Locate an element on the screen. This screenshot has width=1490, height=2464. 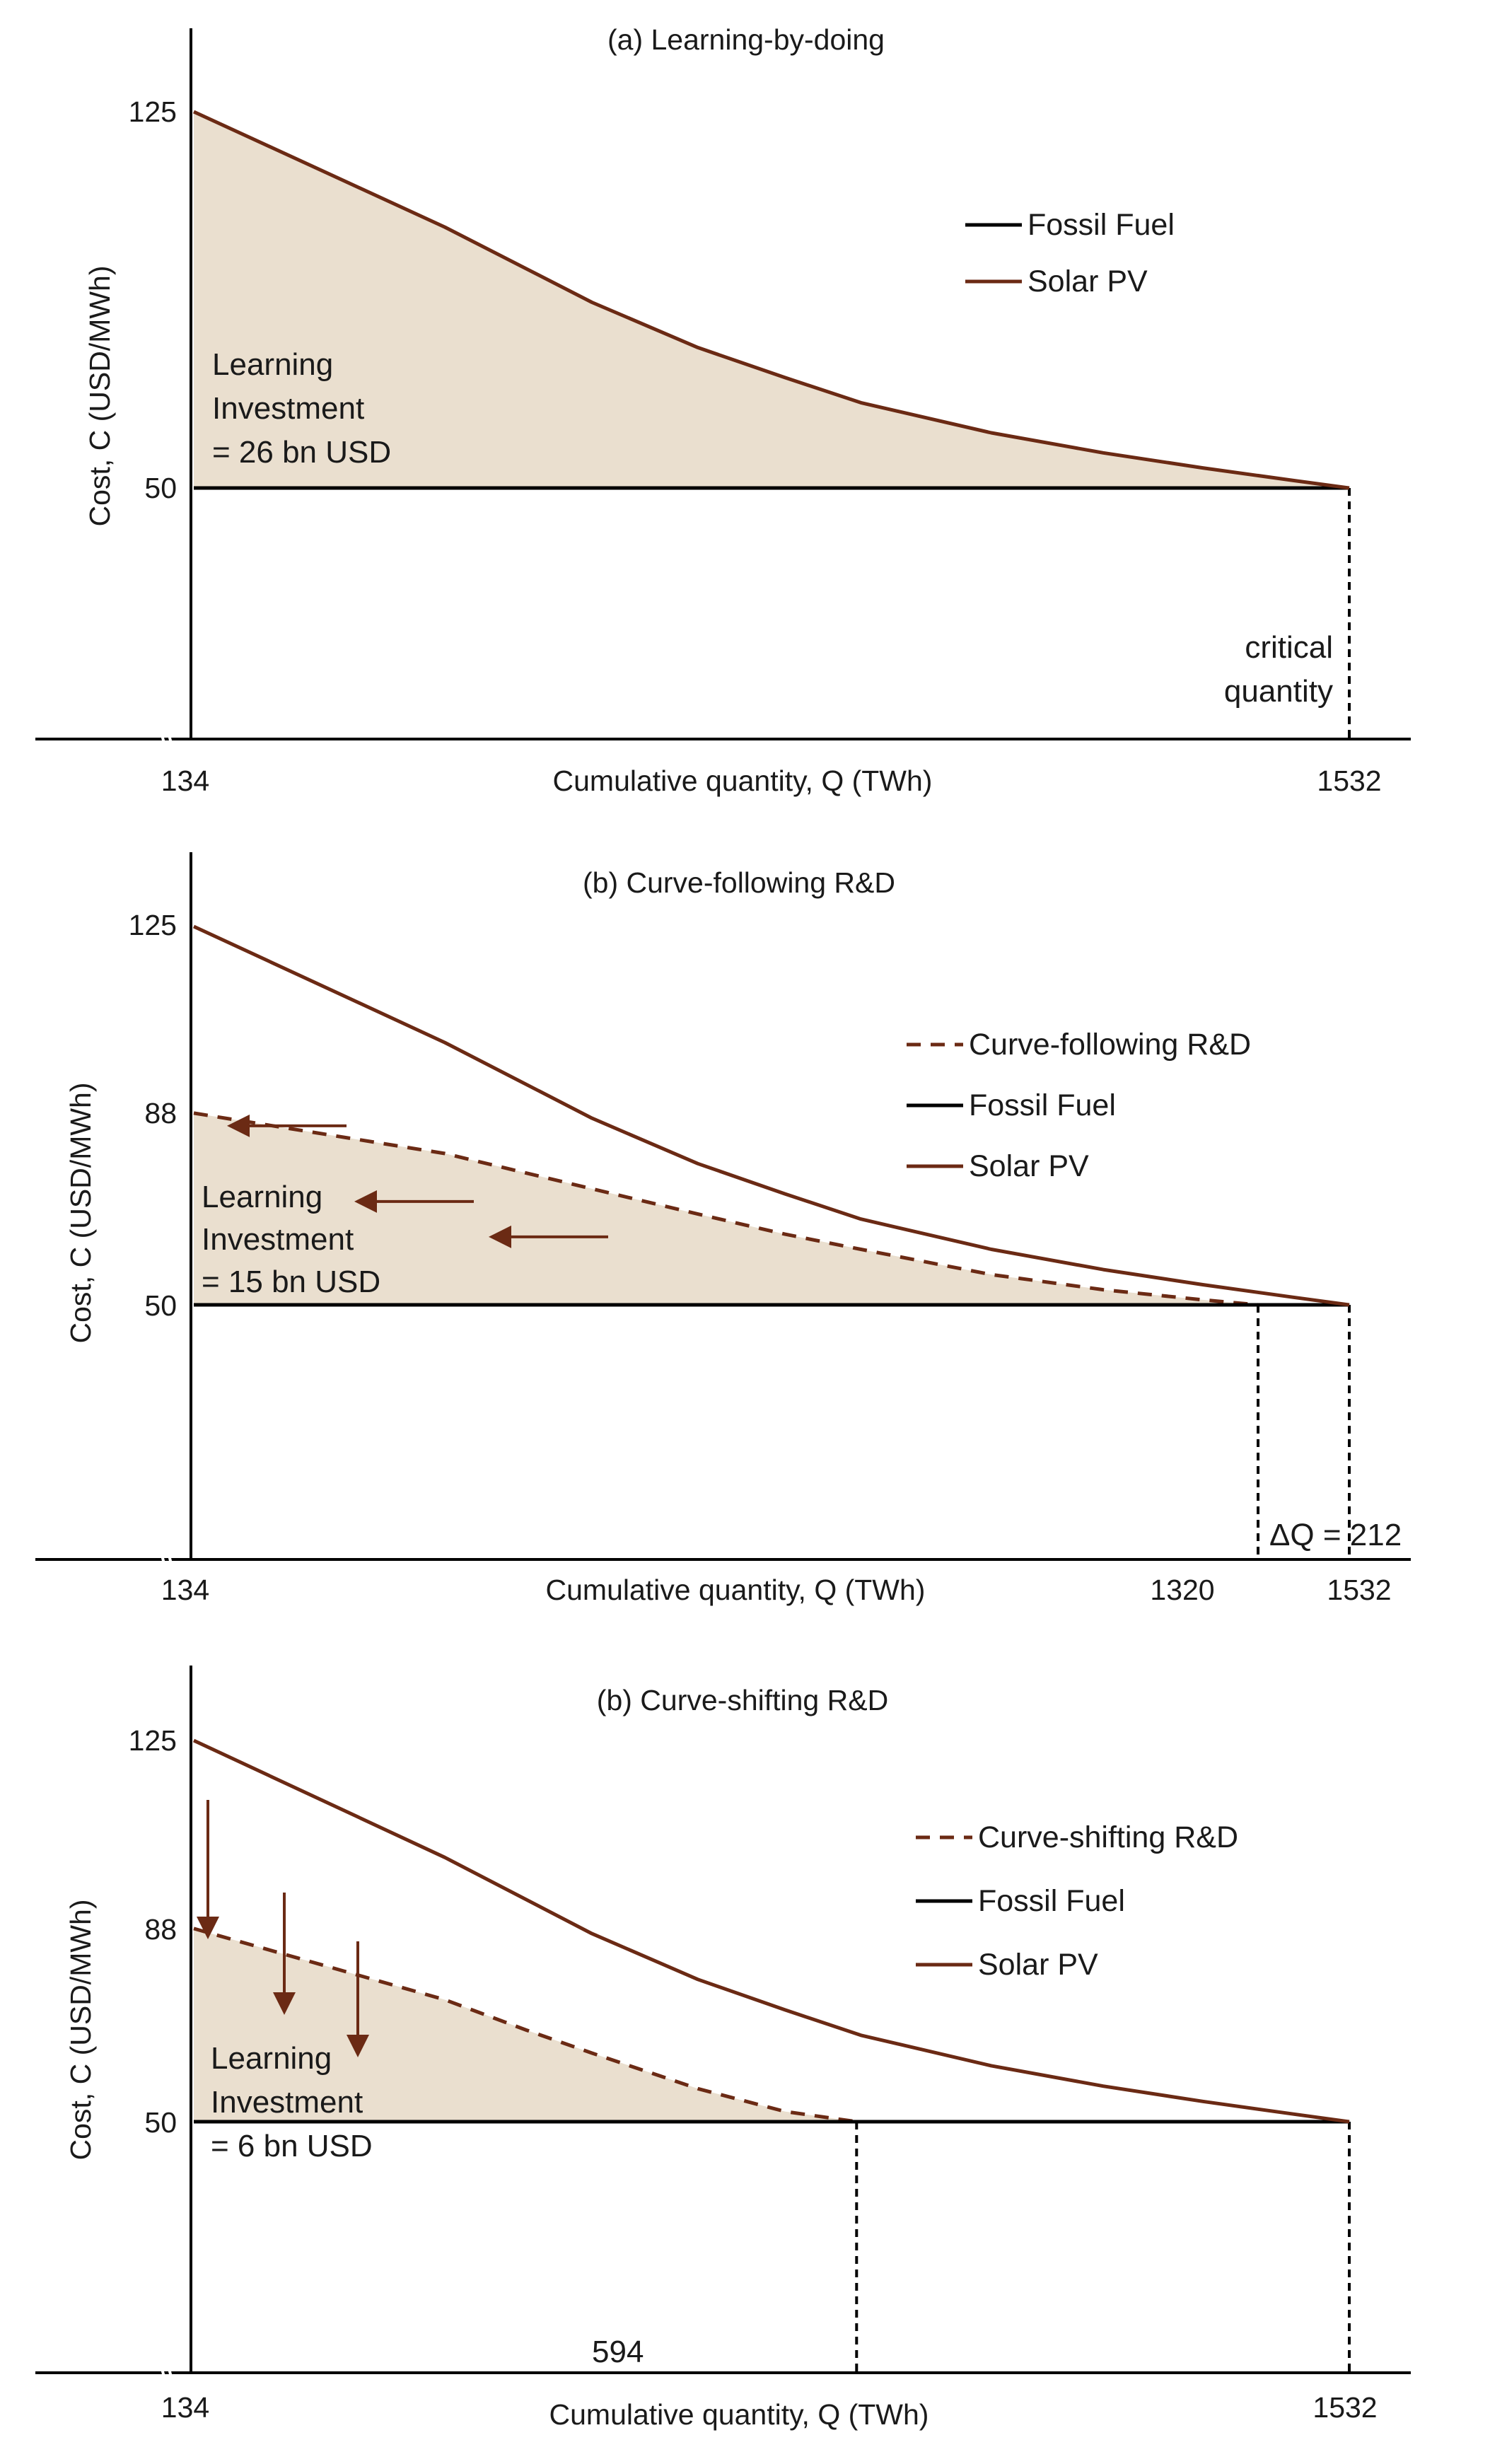
annotation-investment: = 26 bn USD is located at coordinates (301, 452).